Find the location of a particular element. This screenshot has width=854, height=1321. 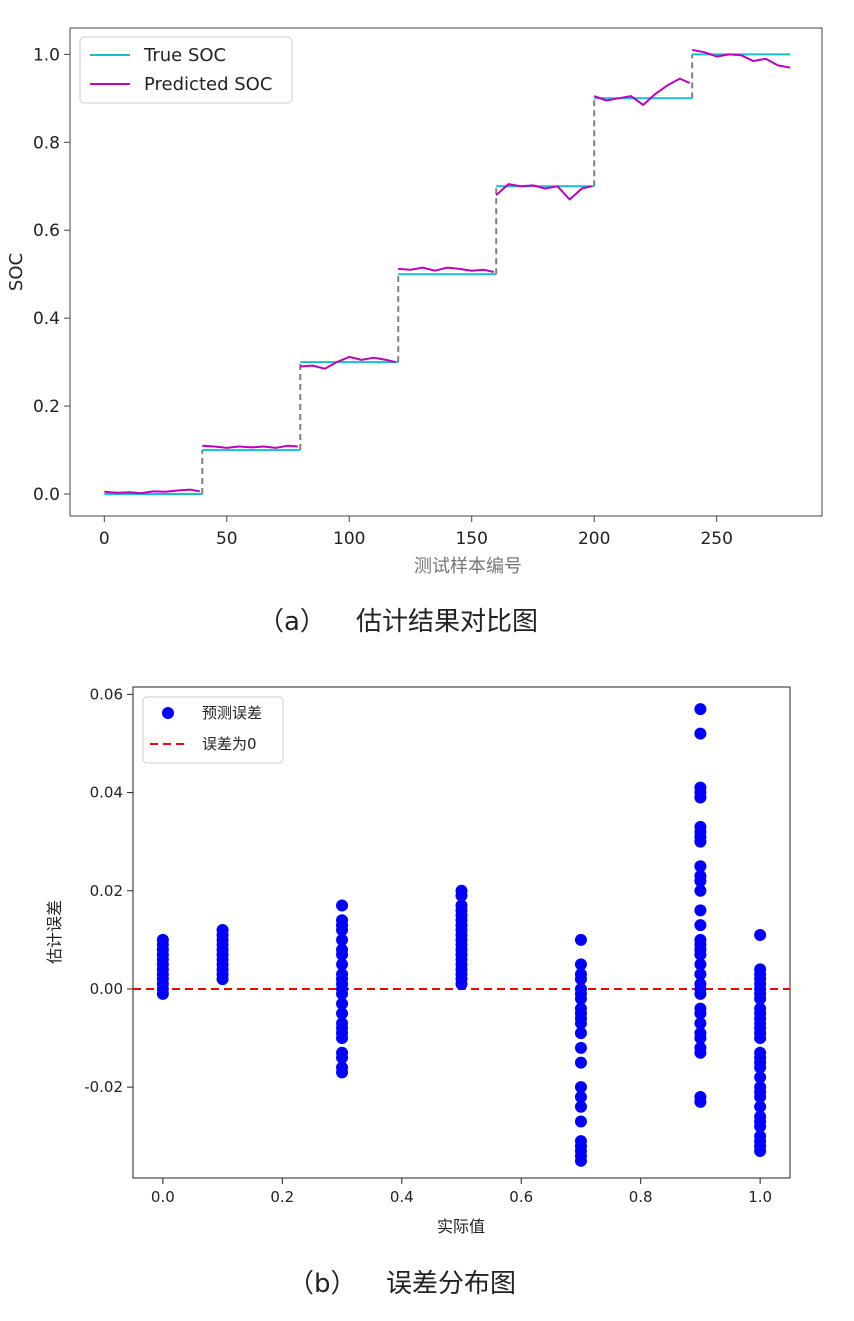

caption-a-tag: （a） is located at coordinates (292, 622).